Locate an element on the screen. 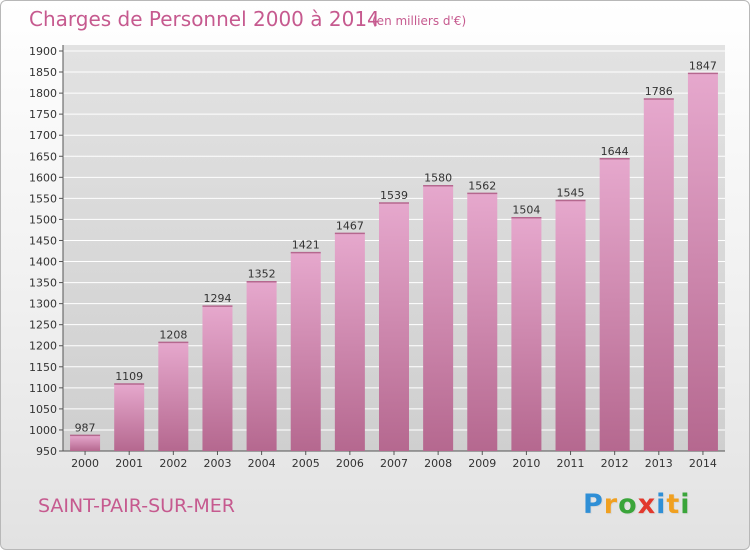  x-tick-label: 2000 is located at coordinates (85, 463).